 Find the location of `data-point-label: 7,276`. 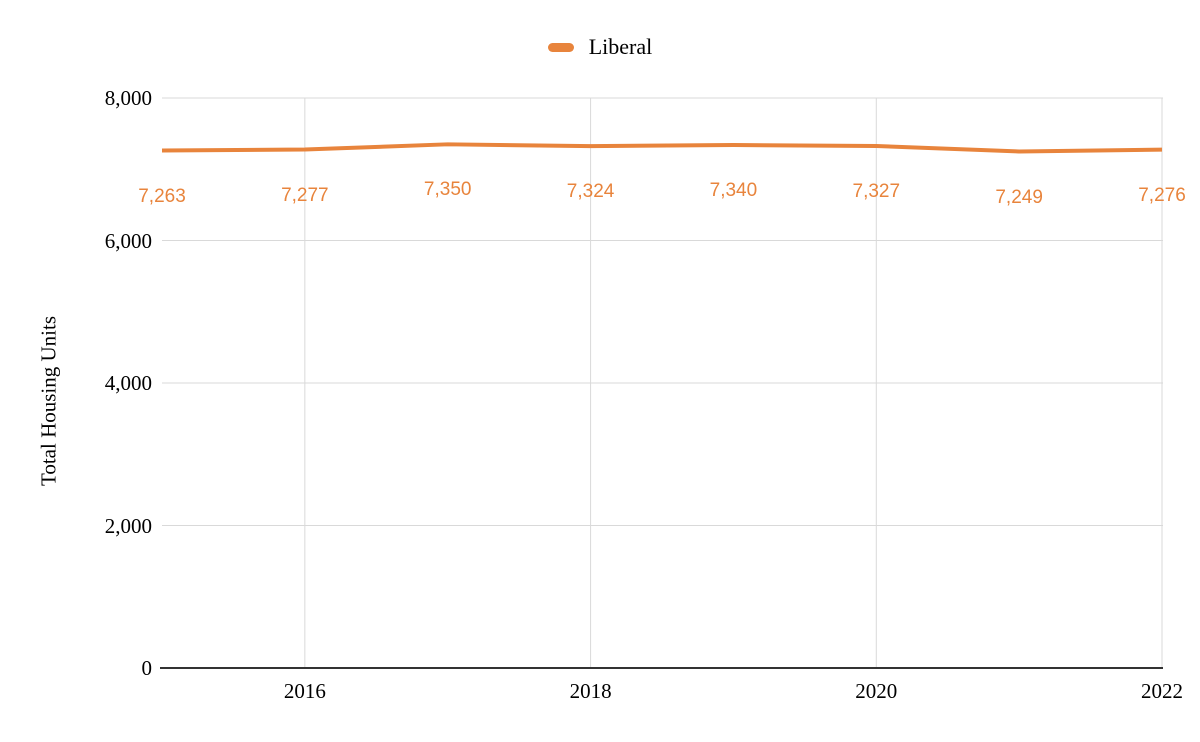

data-point-label: 7,276 is located at coordinates (1162, 195).